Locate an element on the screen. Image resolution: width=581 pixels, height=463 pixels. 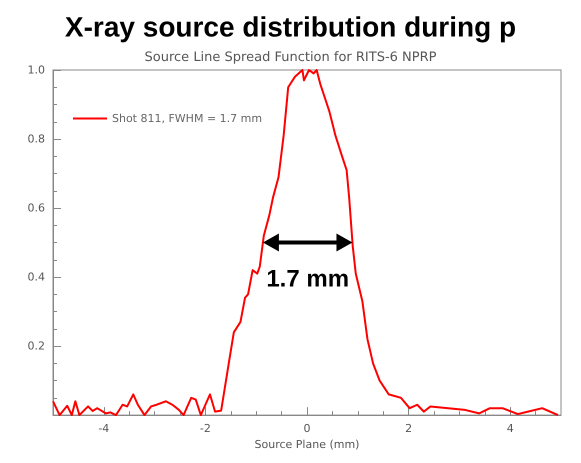
y-tick-label: 0.8 is located at coordinates (36, 139).